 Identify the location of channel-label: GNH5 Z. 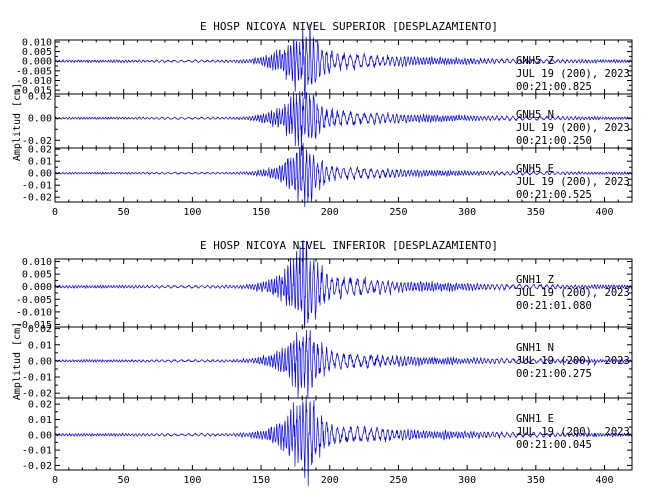
(535, 61).